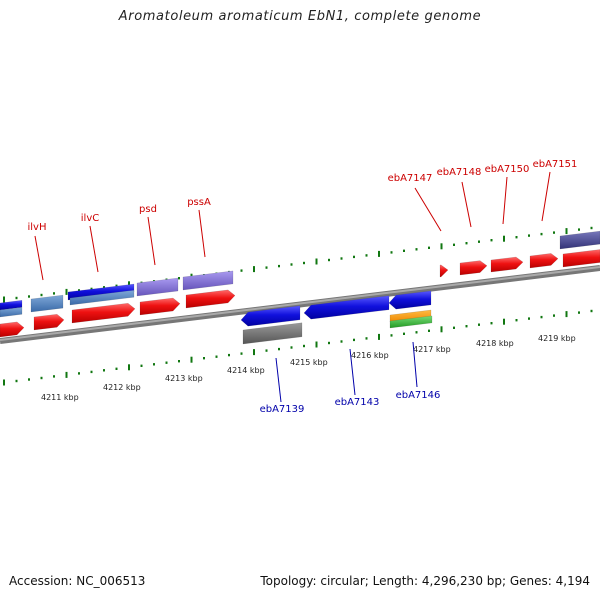 Image resolution: width=600 pixels, height=600 pixels. What do you see at coordinates (507, 169) in the screenshot?
I see `gene-label: ebA7150` at bounding box center [507, 169].